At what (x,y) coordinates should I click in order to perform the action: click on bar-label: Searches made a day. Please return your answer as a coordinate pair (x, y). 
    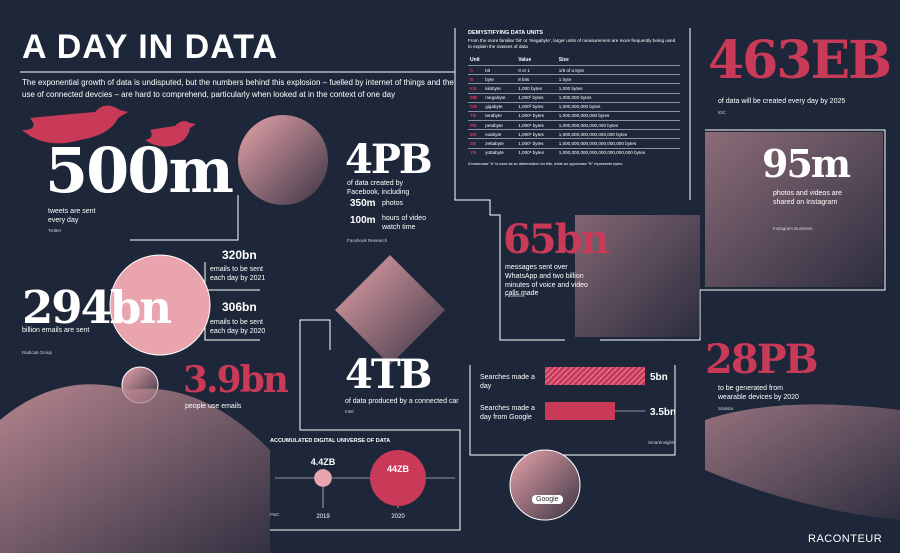
    Looking at the image, I should click on (507, 382).